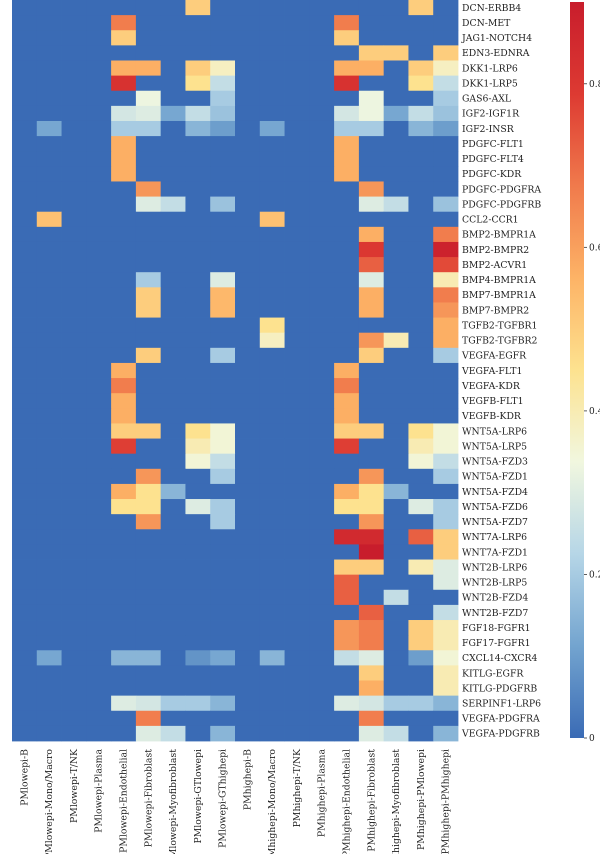 Image resolution: width=600 pixels, height=854 pixels. I want to click on row-label: FGF18-FGFR1, so click(496, 628).